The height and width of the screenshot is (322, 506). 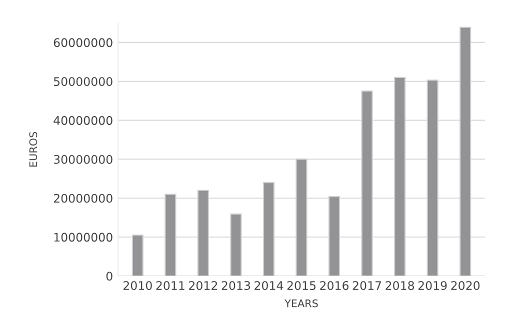 I want to click on x-tick-label: 2017, so click(x=367, y=285).